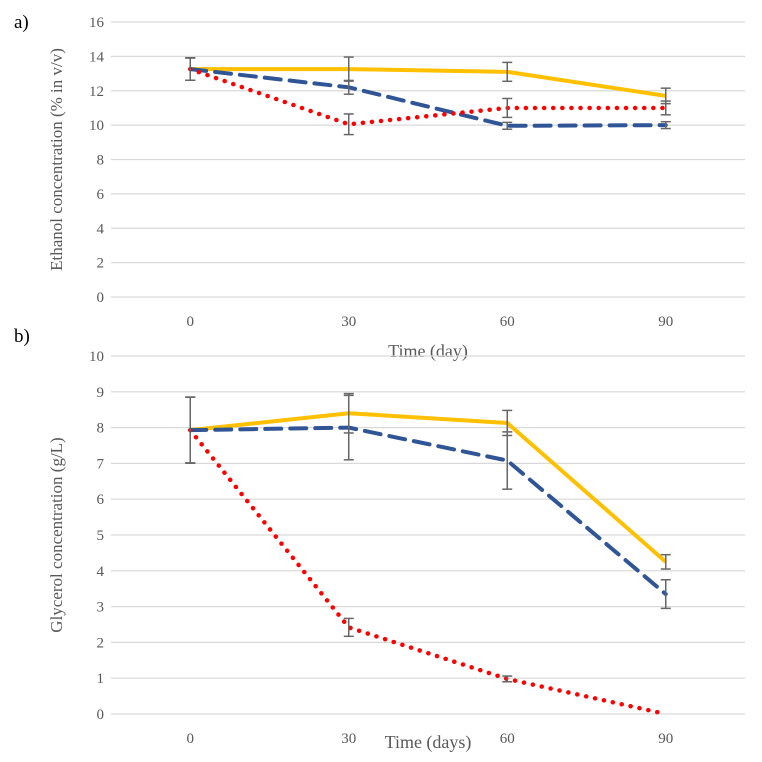  Describe the element at coordinates (22, 336) in the screenshot. I see `panel-label-b: b)` at that location.